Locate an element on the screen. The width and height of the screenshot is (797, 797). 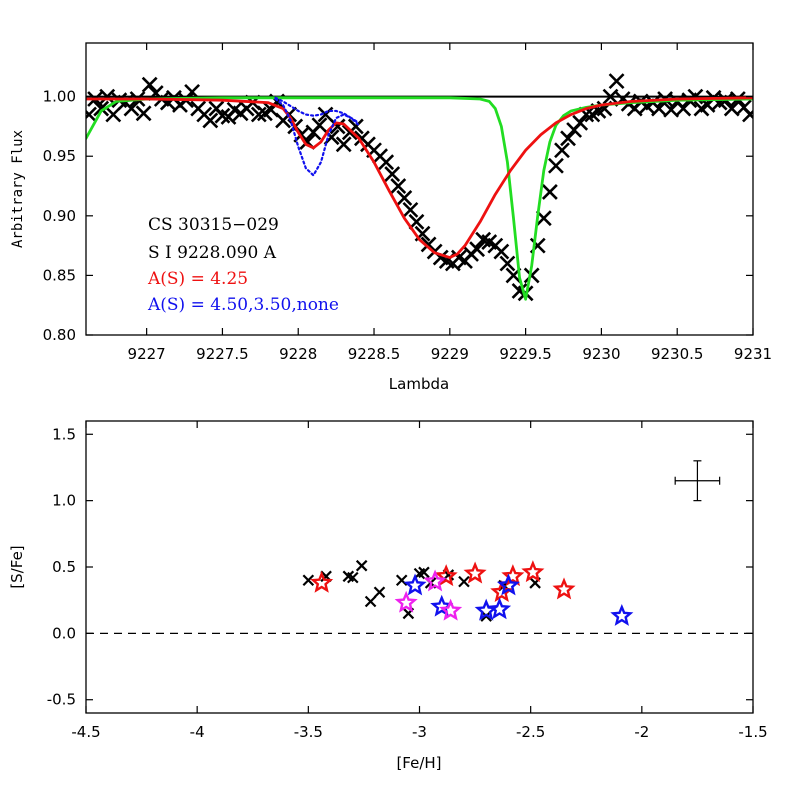
annotation-blue-abundances: A(S) = 4.50,3.50,none is located at coordinates (243, 305).